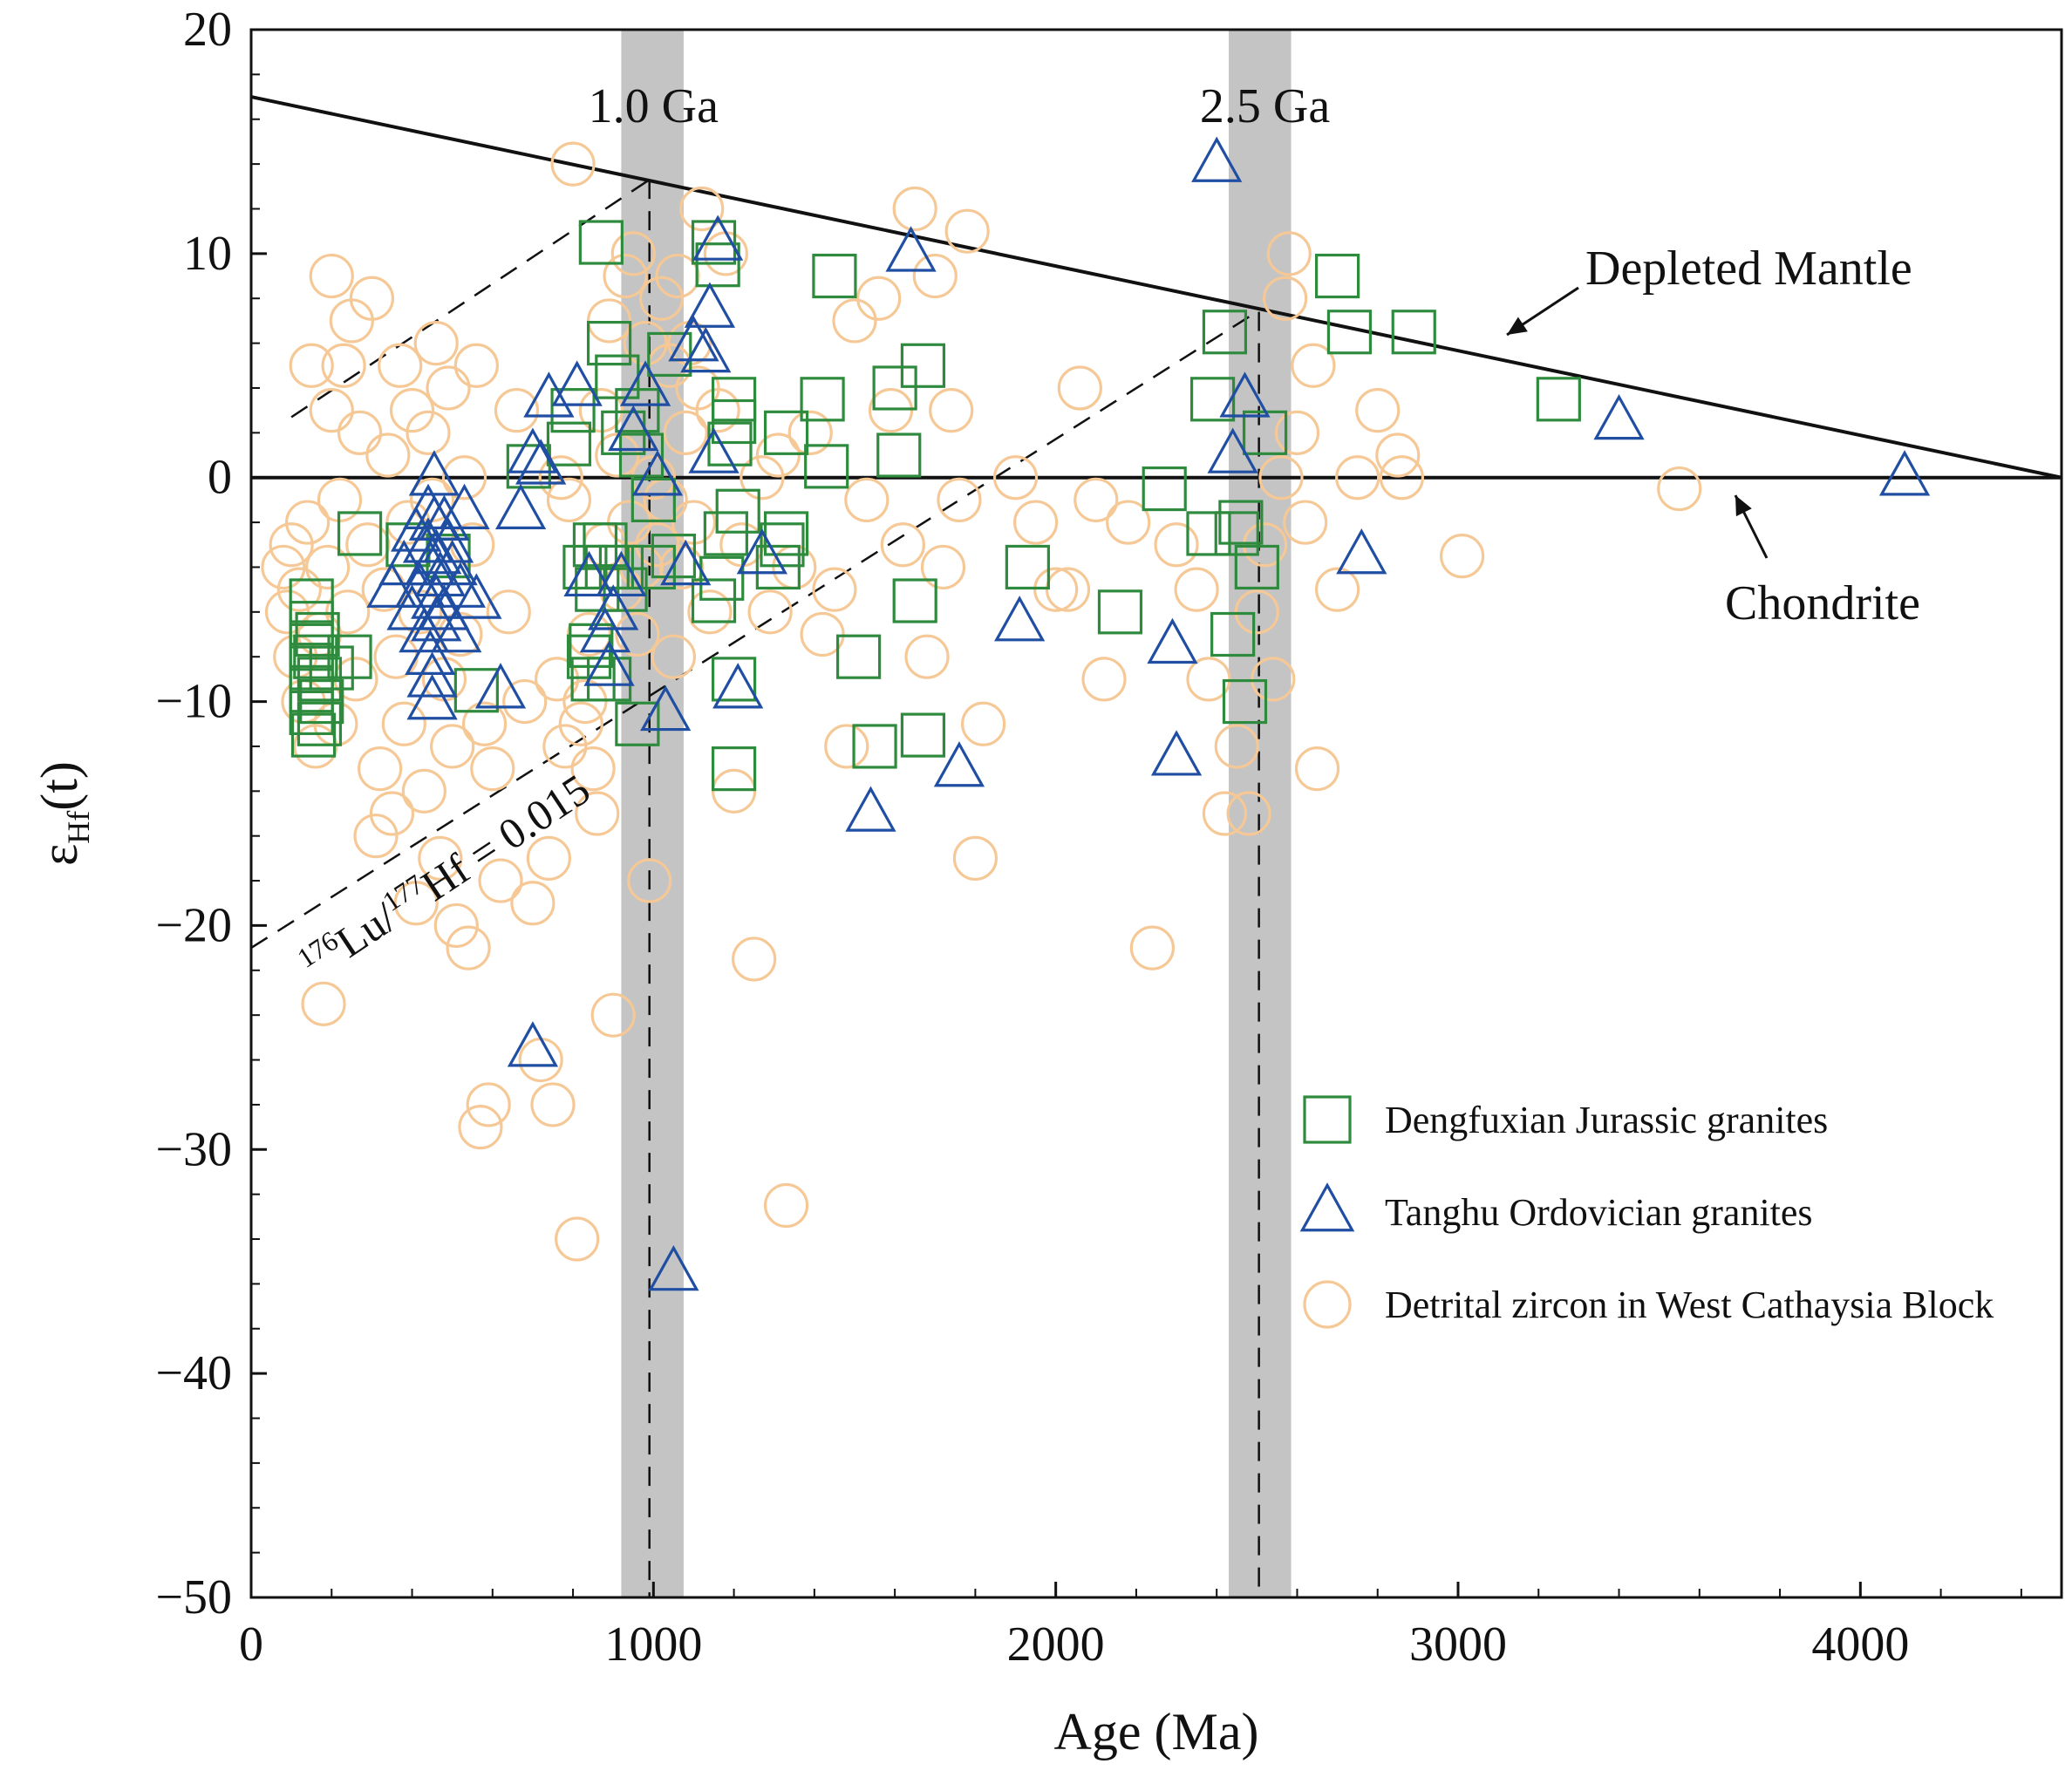 The image size is (2072, 1791). Describe the element at coordinates (1860, 1645) in the screenshot. I see `x-tick-label: 4000` at that location.